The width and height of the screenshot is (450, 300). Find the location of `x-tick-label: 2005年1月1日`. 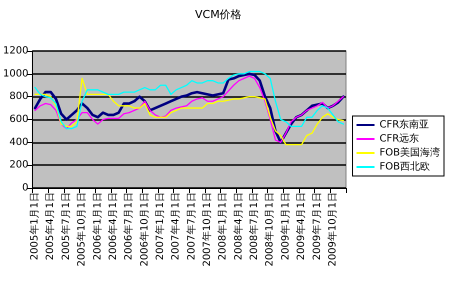

x-tick-label: 2005年1月1日 is located at coordinates (34, 226).